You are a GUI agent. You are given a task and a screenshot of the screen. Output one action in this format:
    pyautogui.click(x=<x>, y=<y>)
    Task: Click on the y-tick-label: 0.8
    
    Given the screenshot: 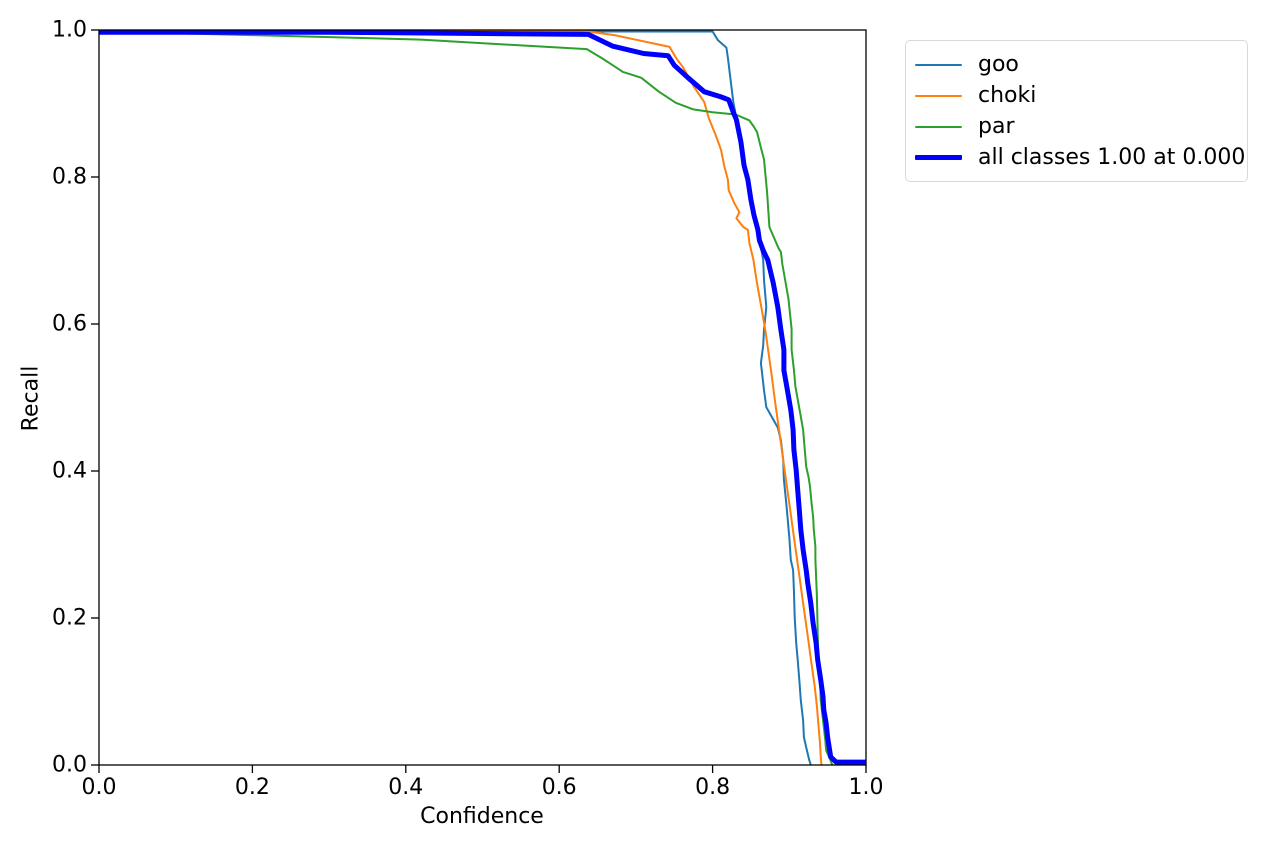 What is the action you would take?
    pyautogui.click(x=69, y=177)
    